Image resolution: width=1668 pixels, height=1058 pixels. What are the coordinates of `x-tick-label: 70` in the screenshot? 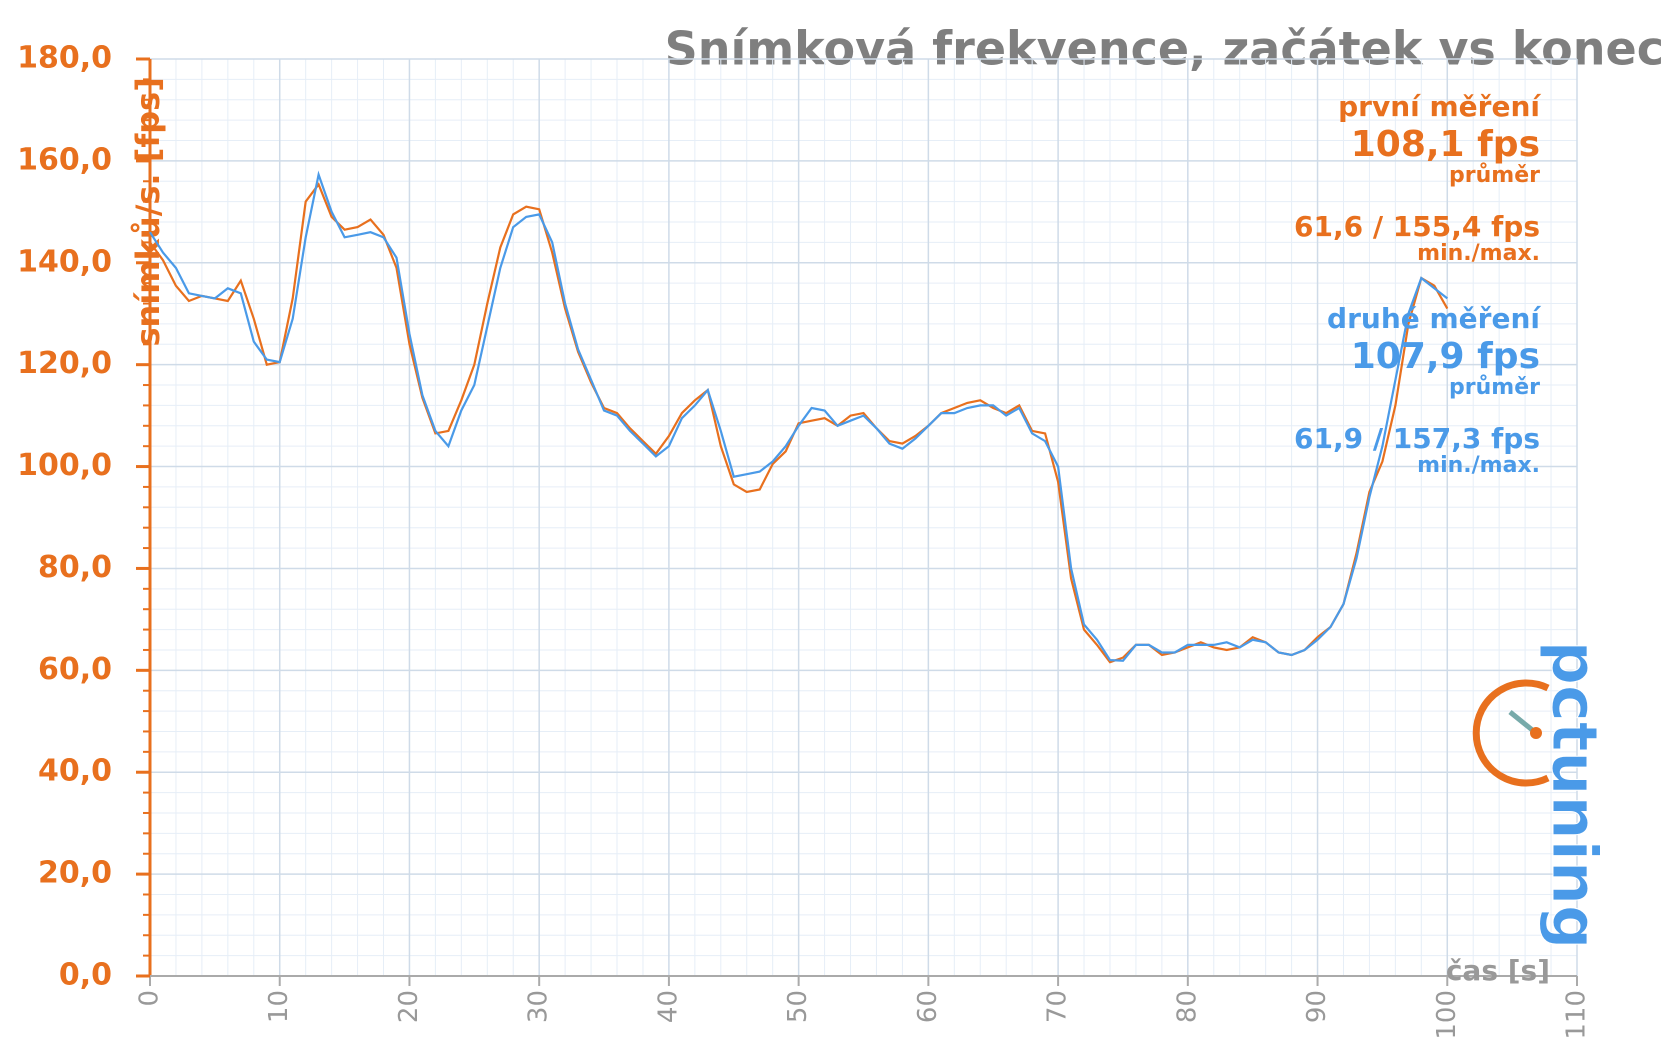 It's located at (1058, 1006).